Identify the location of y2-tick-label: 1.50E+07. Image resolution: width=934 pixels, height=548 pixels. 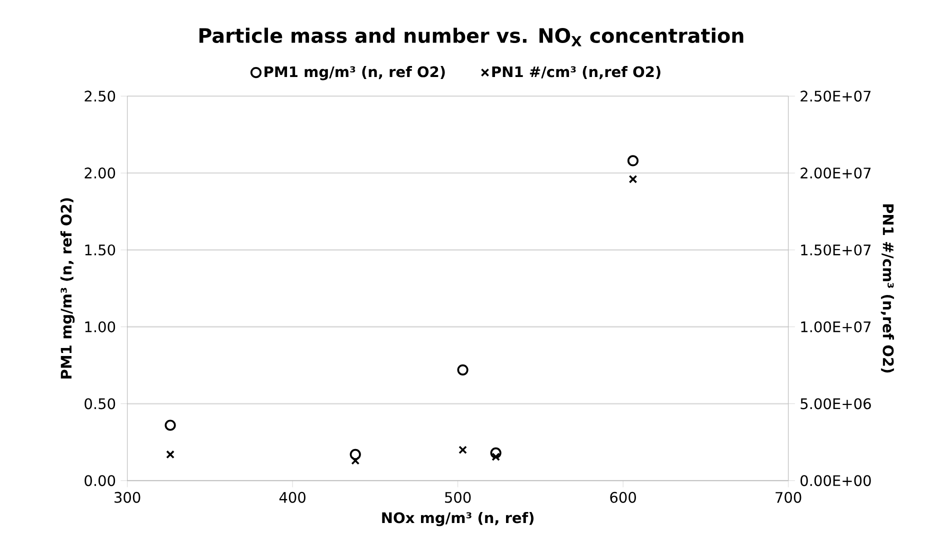
(836, 250).